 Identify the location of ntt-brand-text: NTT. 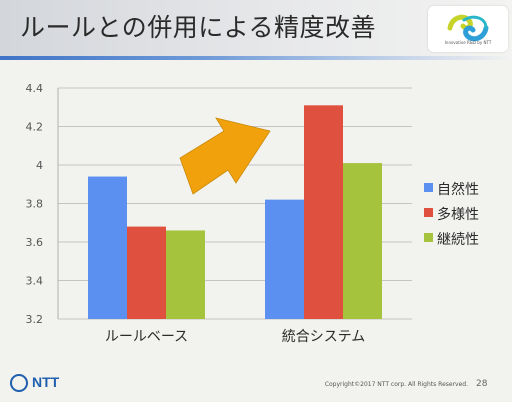
(46, 382).